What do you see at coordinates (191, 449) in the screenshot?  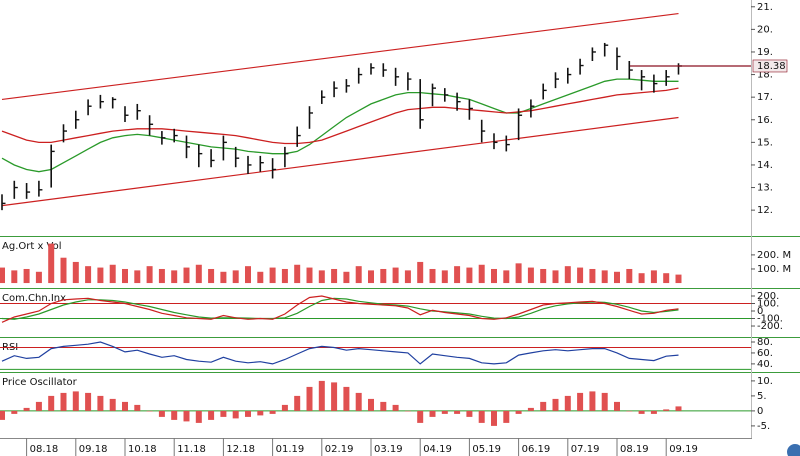 I see `x-tick-label: 11.18` at bounding box center [191, 449].